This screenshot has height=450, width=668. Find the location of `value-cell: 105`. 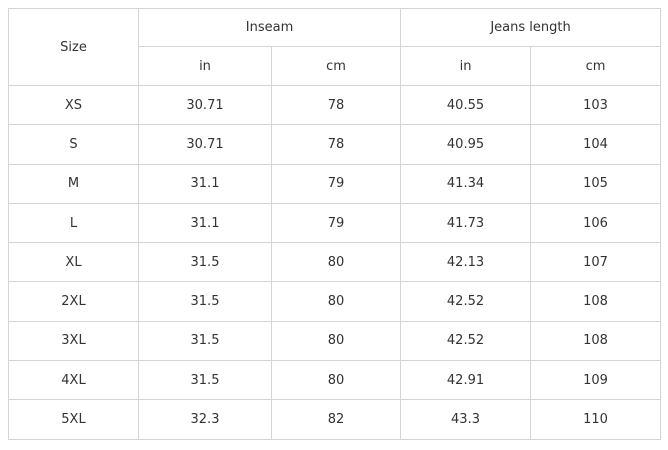

value-cell: 105 is located at coordinates (596, 183).